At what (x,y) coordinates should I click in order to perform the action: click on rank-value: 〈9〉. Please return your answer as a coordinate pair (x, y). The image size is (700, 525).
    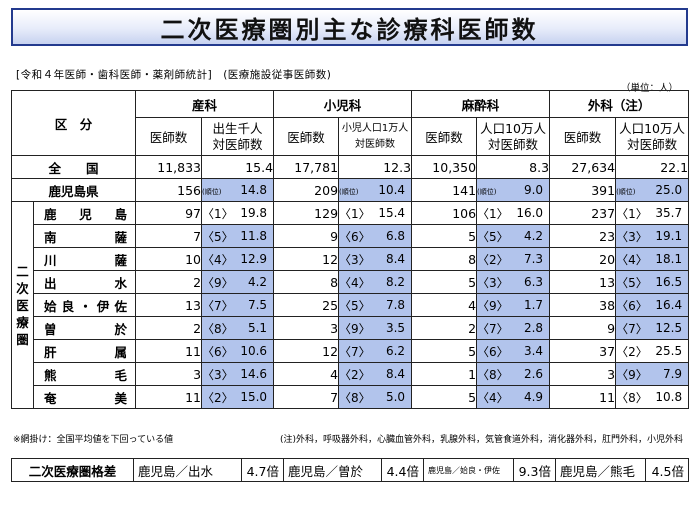
    Looking at the image, I should click on (355, 328).